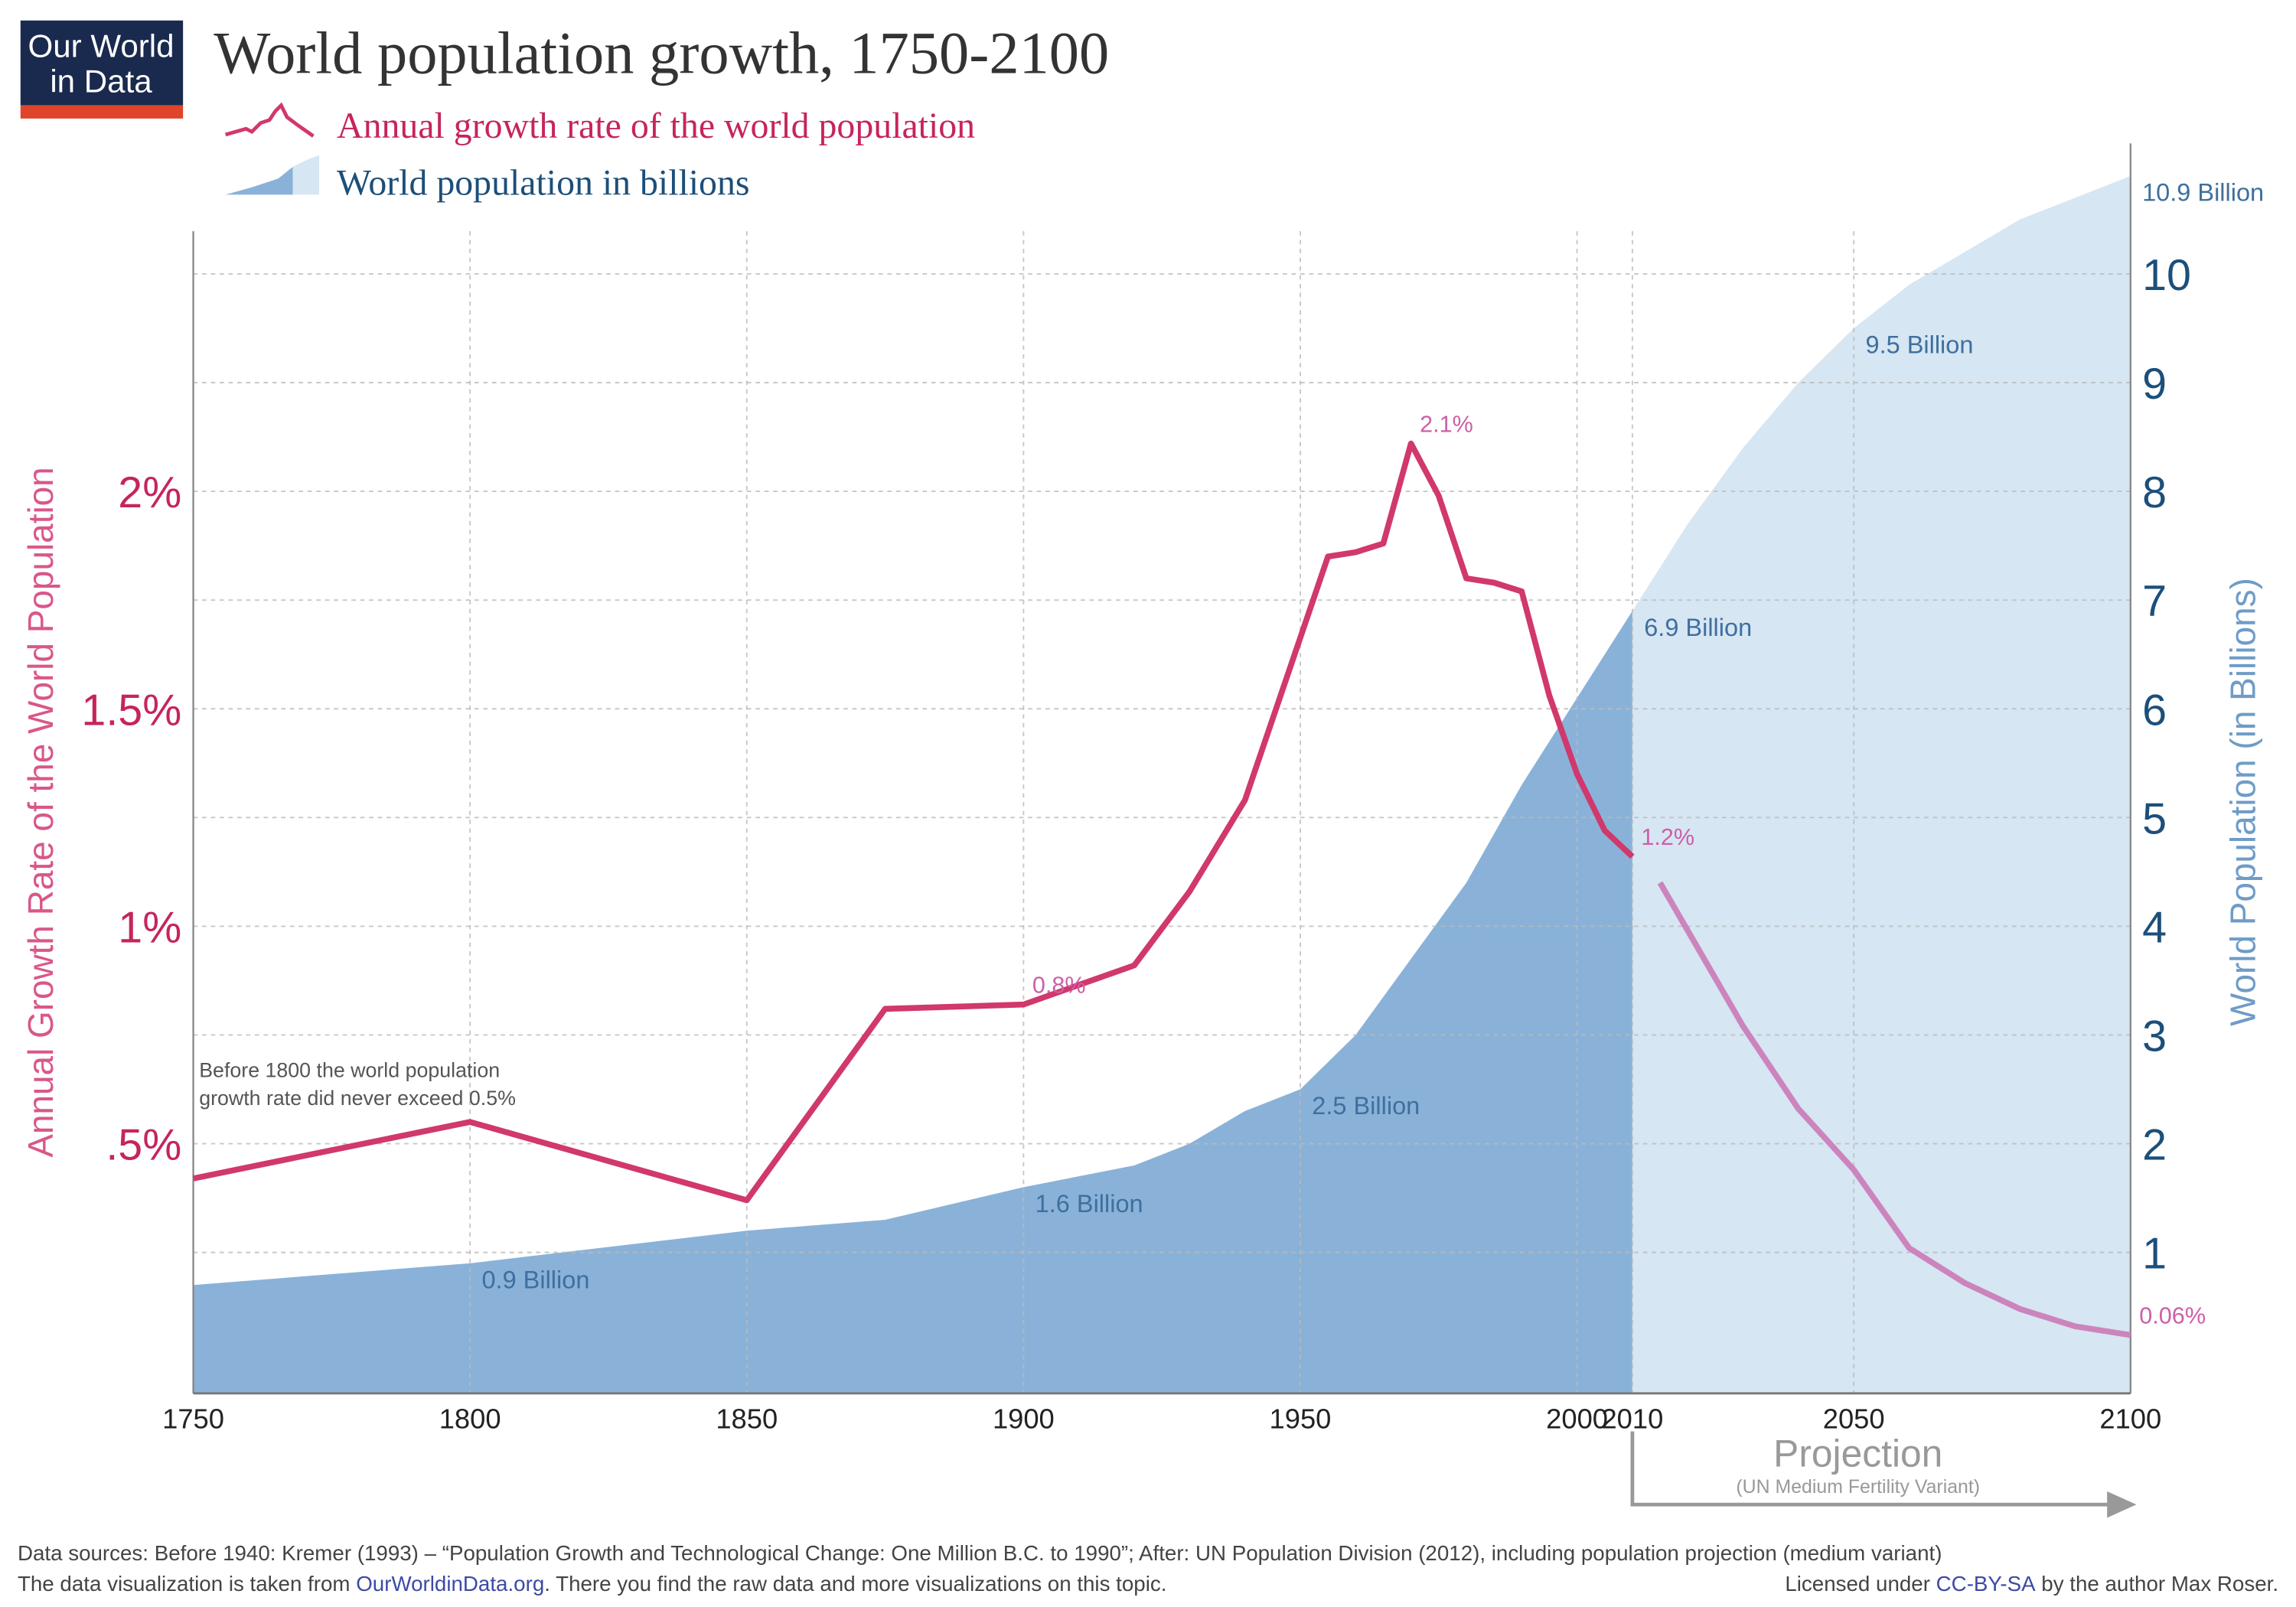 This screenshot has height=1607, width=2296. I want to click on y2-tick-label: 1, so click(2154, 1254).